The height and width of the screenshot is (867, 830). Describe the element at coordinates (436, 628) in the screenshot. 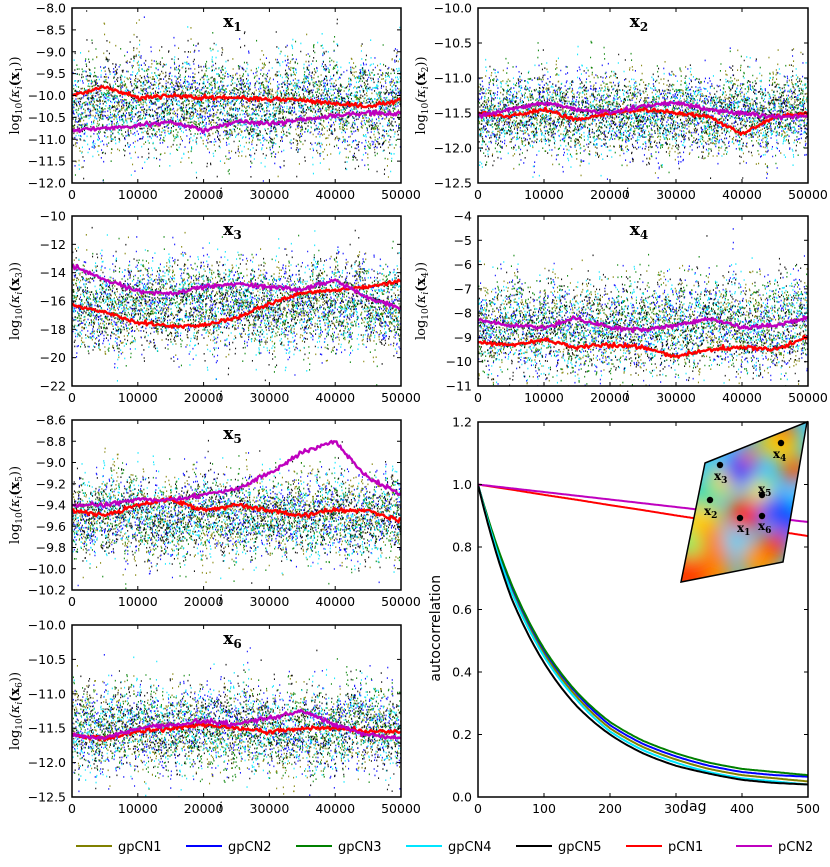

I see `y-axis-label: autocorrelation` at that location.